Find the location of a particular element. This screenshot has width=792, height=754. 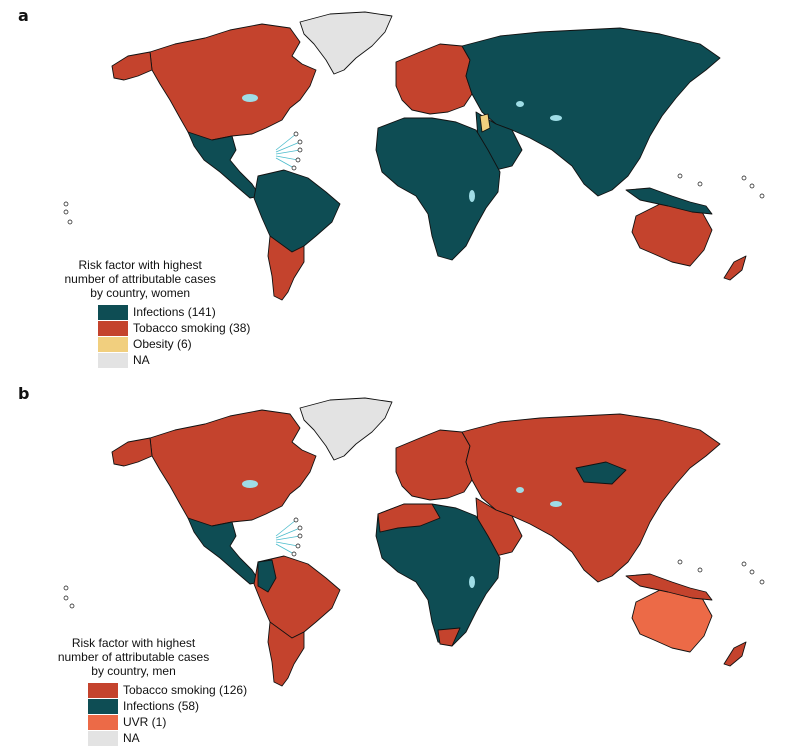

legend-title-line: by country, men is located at coordinates (133, 671).